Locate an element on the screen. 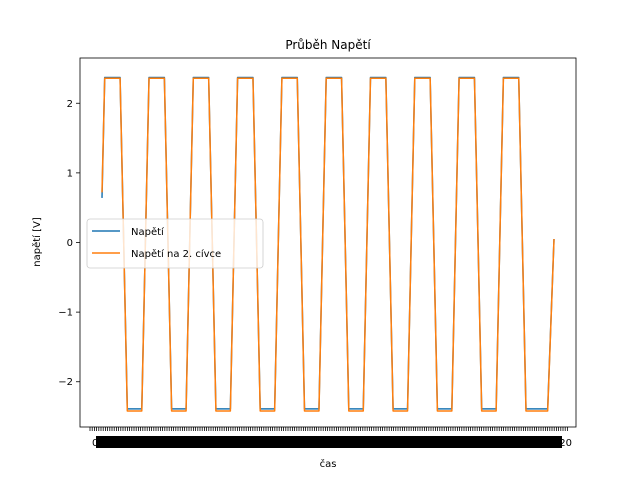 This screenshot has width=640, height=480. x-axis-ticks: 0.00 0.20 is located at coordinates (330, 438).